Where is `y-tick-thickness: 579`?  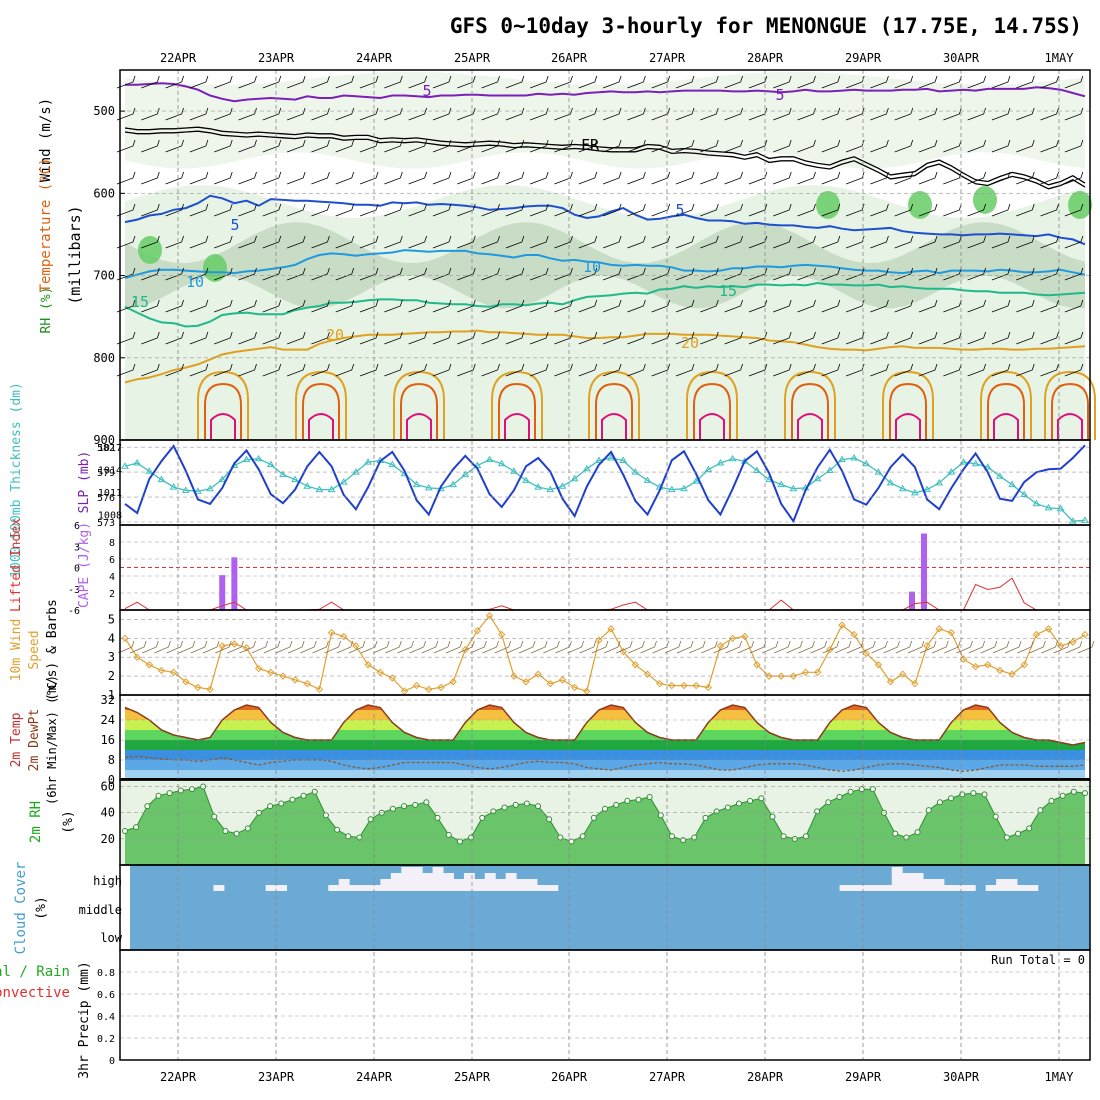 y-tick-thickness: 579 is located at coordinates (106, 473).